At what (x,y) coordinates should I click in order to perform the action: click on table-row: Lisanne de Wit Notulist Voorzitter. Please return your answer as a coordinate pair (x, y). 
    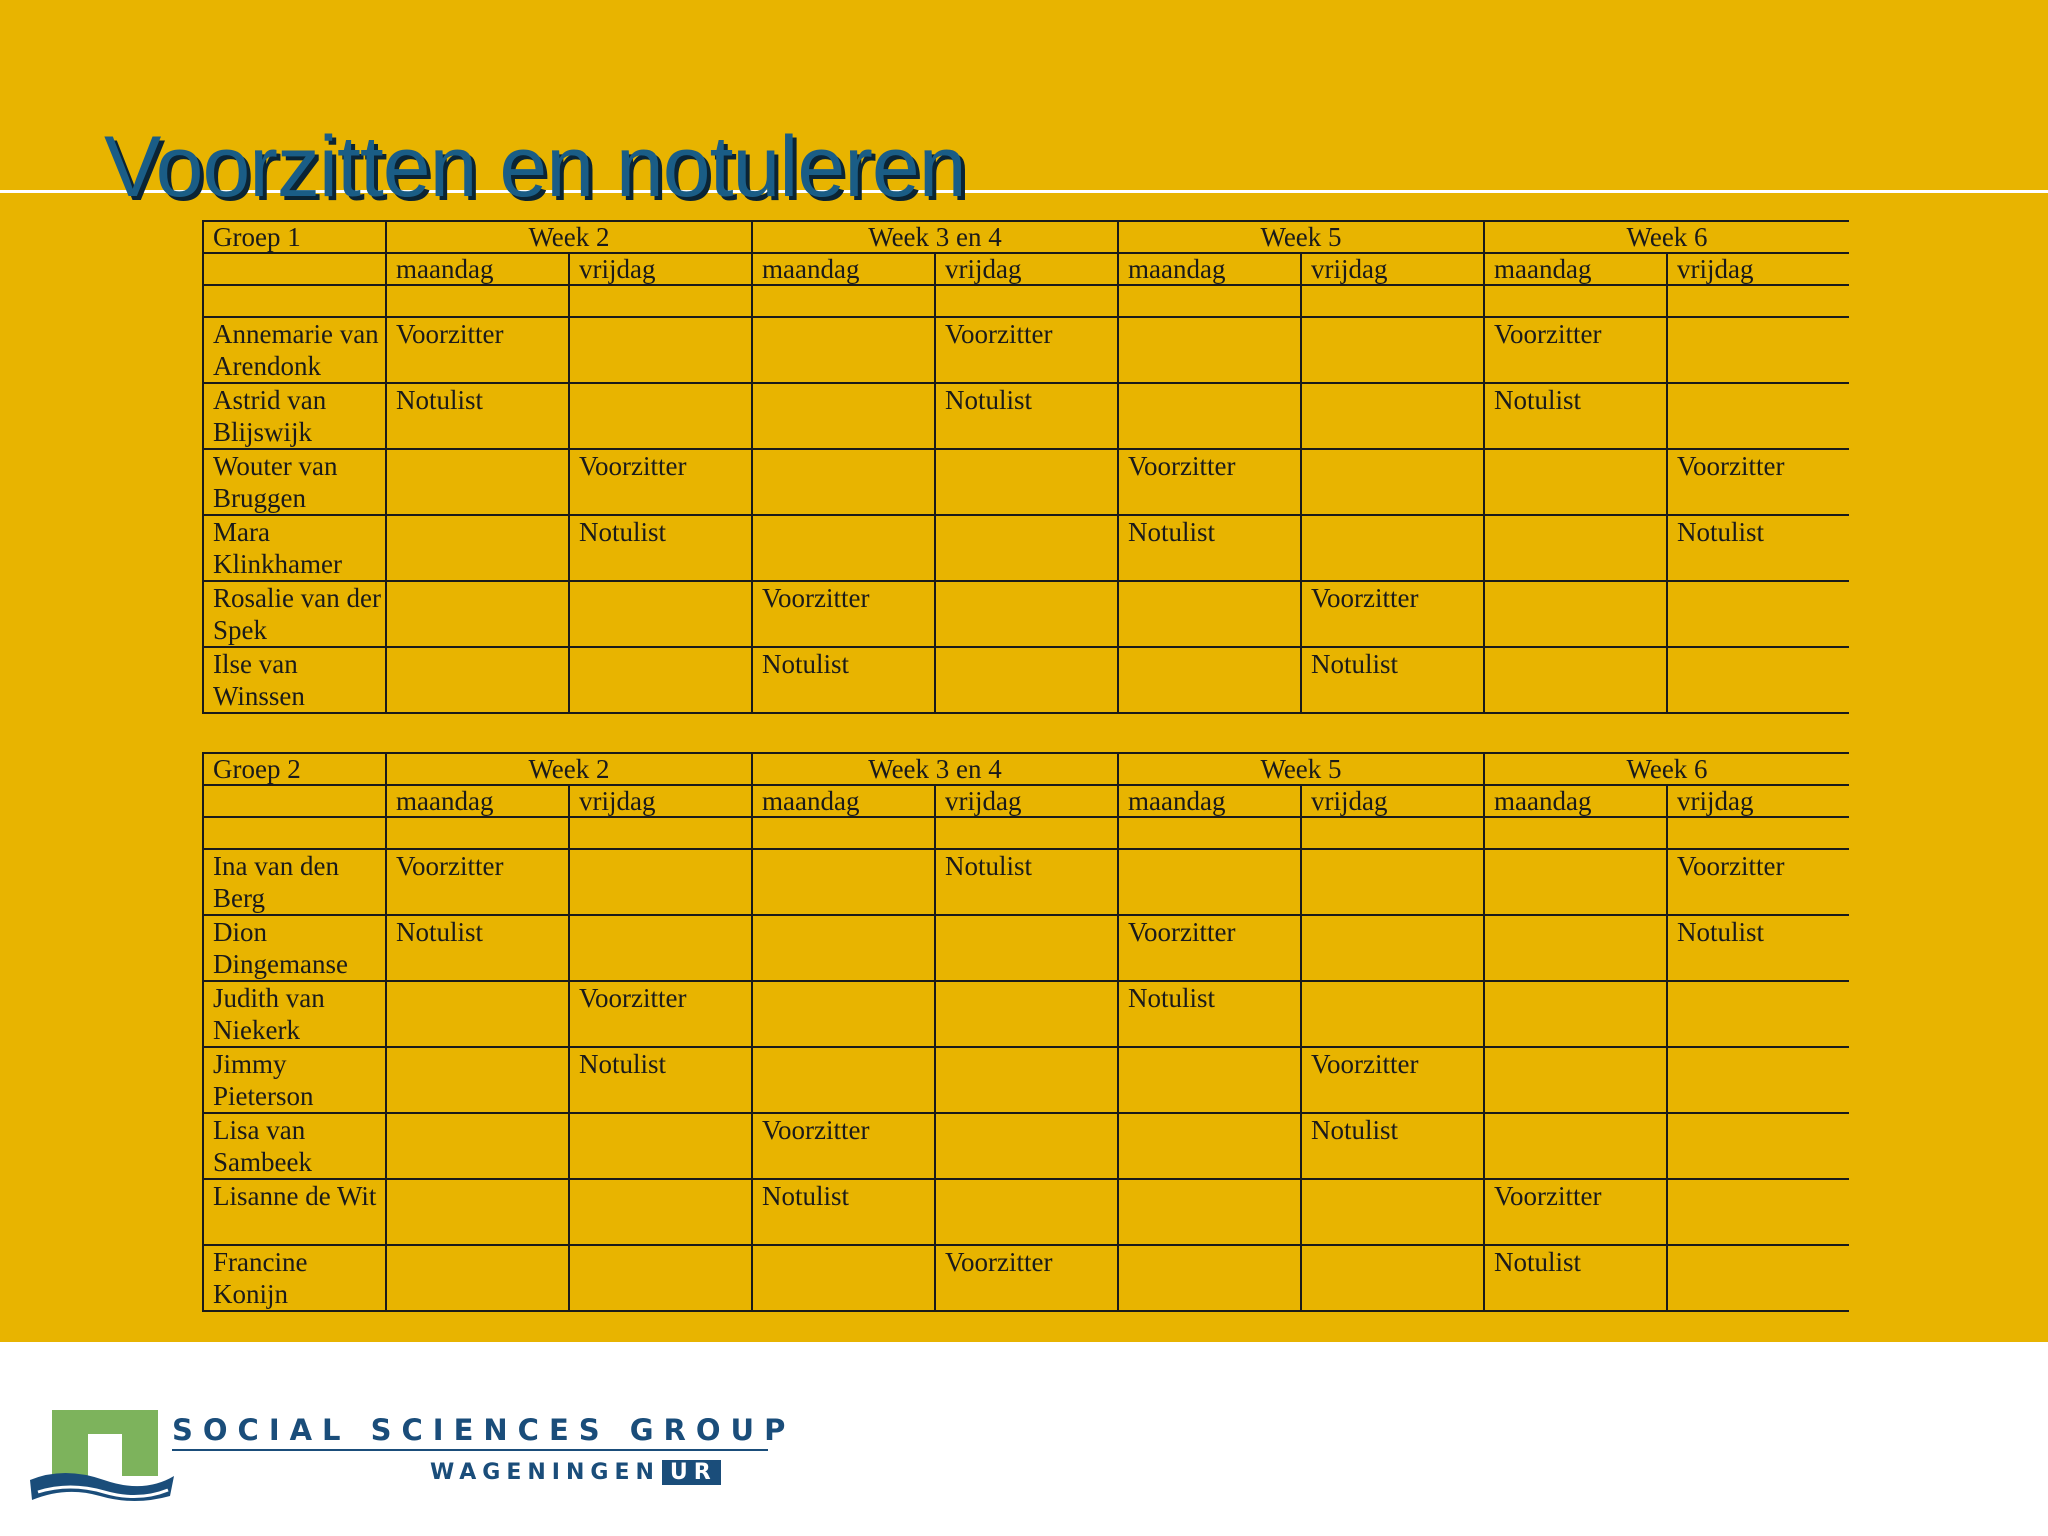
    Looking at the image, I should click on (1026, 1212).